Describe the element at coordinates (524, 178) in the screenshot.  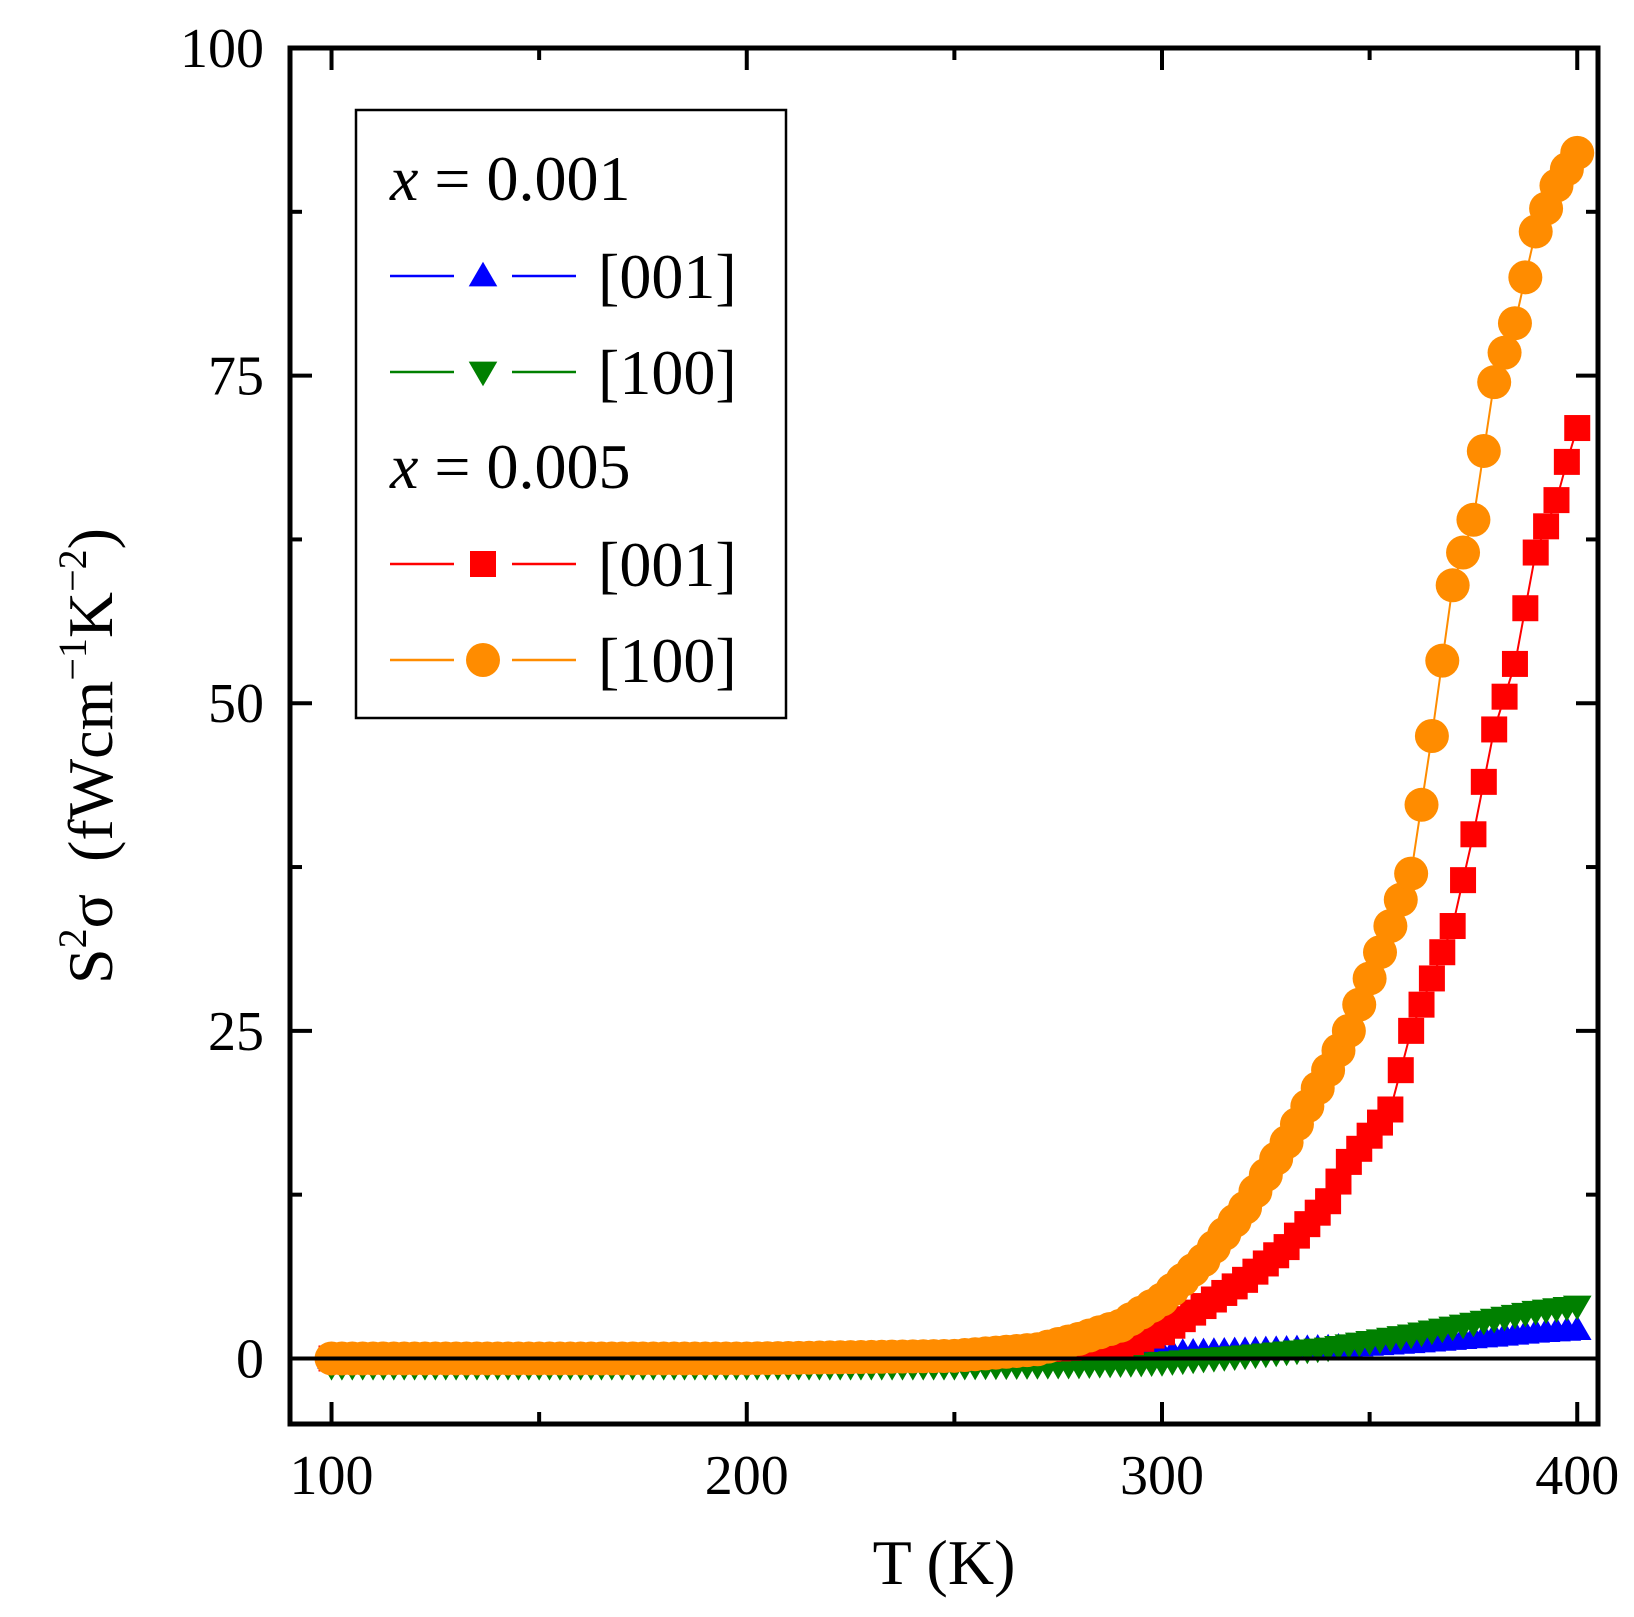
I see `legend-group-value: = 0.001` at that location.